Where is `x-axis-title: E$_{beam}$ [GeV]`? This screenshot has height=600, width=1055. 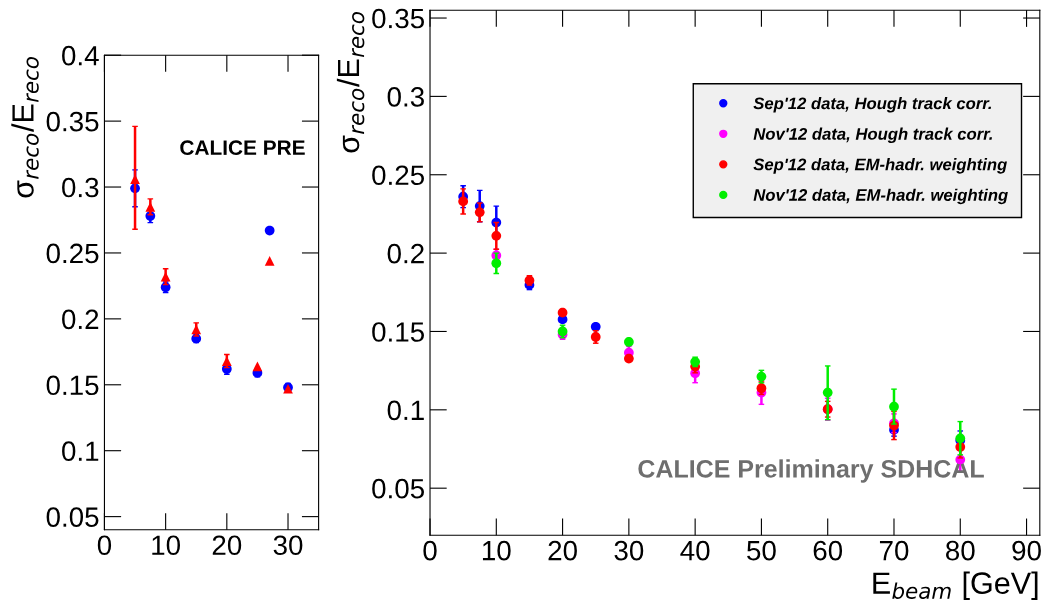
x-axis-title: E$_{beam}$ [GeV] is located at coordinates (955, 585).